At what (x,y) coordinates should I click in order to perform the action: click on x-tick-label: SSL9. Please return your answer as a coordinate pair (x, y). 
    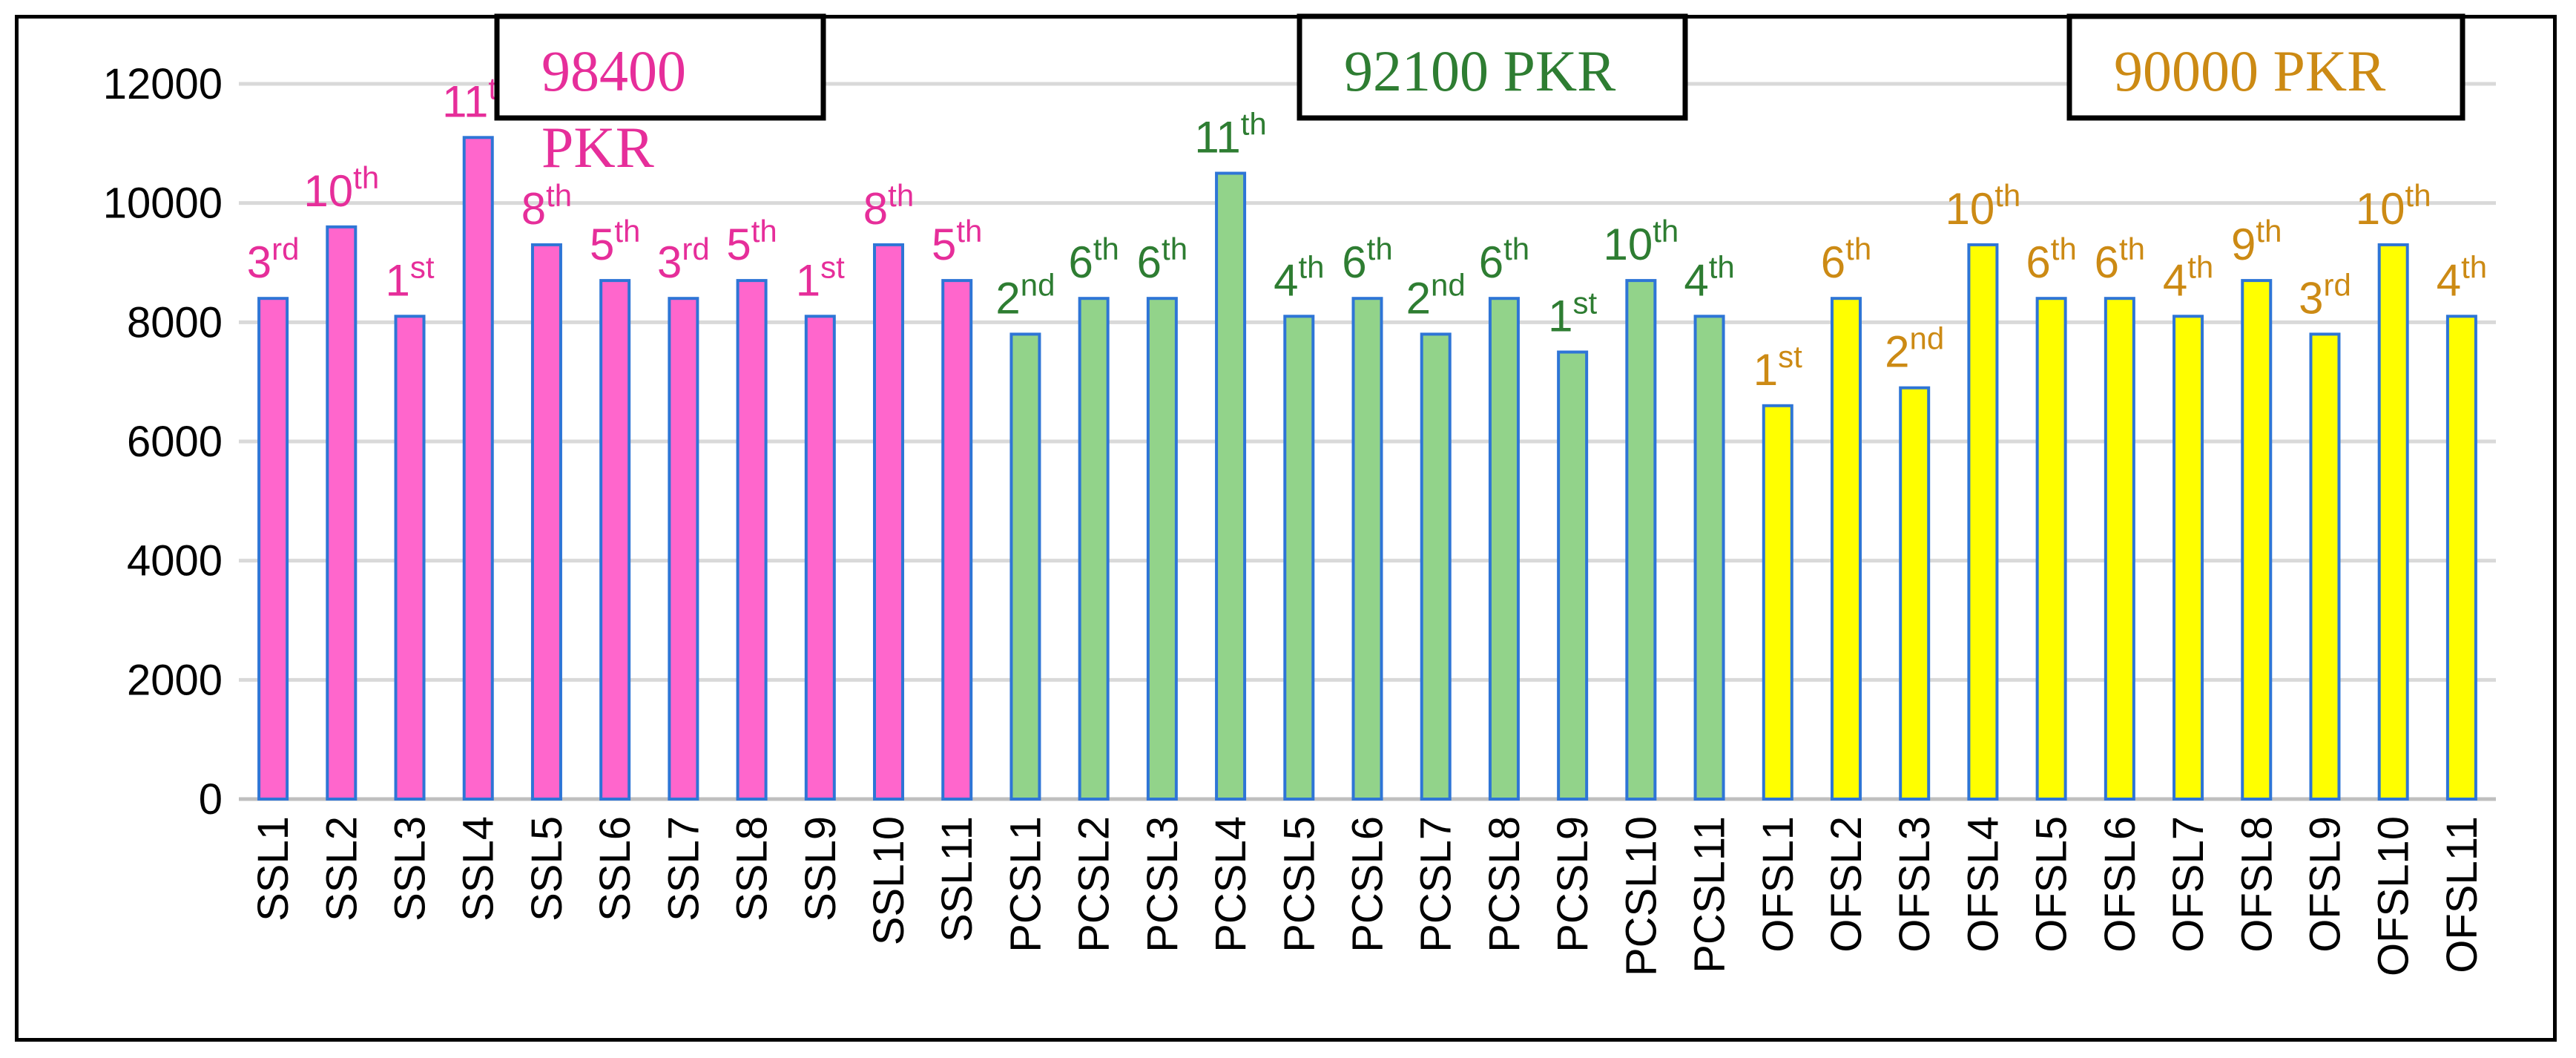
    Looking at the image, I should click on (821, 868).